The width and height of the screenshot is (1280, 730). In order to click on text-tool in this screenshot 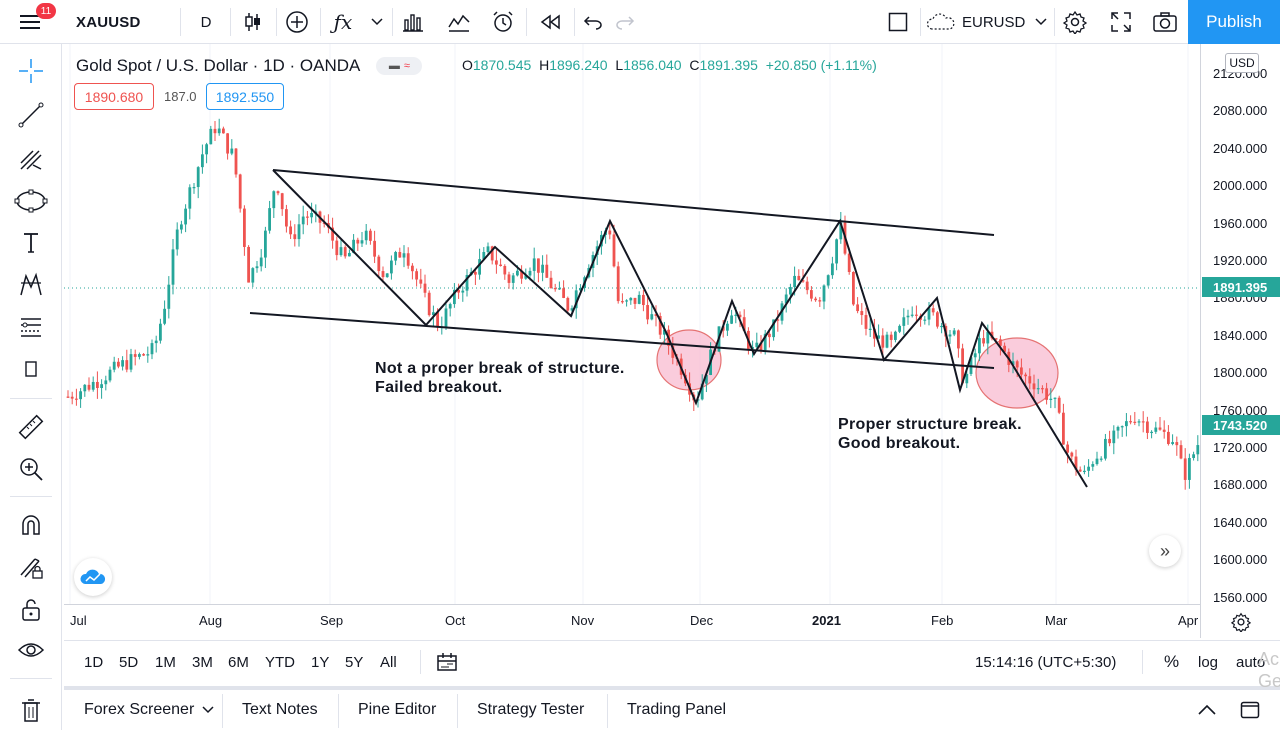, I will do `click(31, 243)`.